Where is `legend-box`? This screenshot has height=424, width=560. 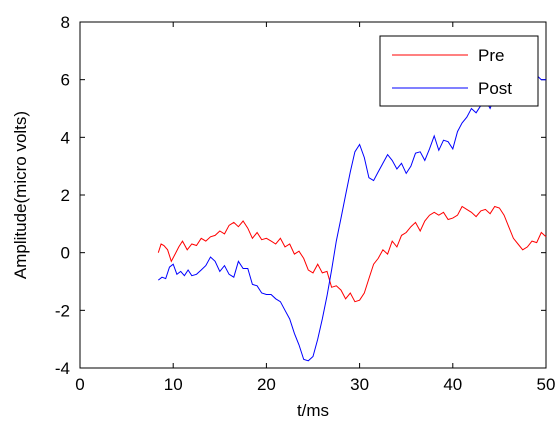
legend-box is located at coordinates (459, 71).